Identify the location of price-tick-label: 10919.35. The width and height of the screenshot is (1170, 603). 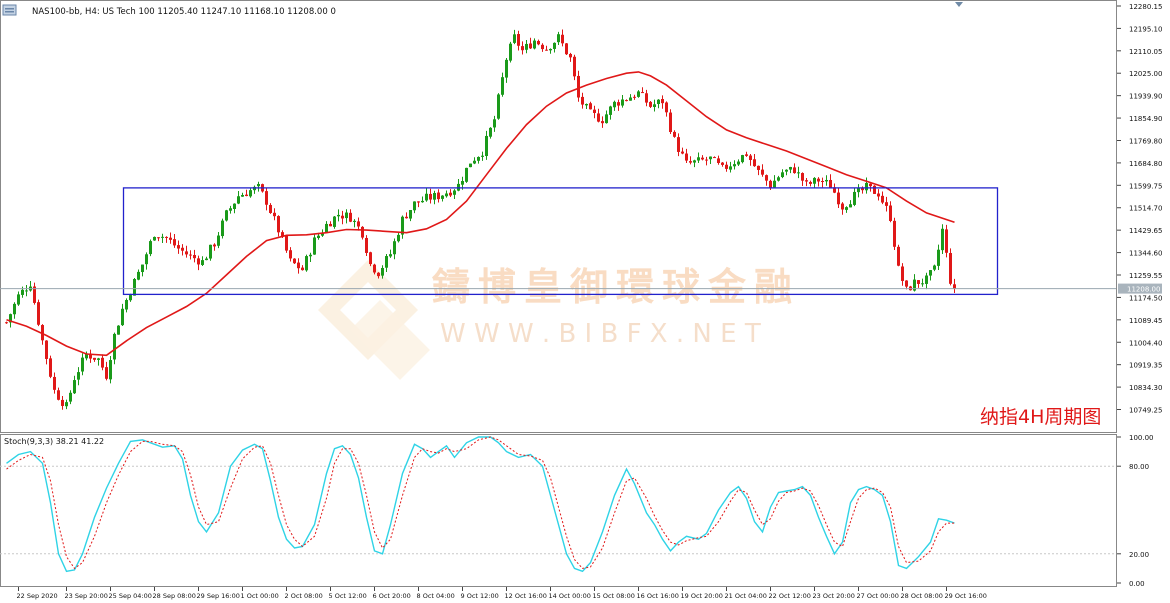
(1145, 366).